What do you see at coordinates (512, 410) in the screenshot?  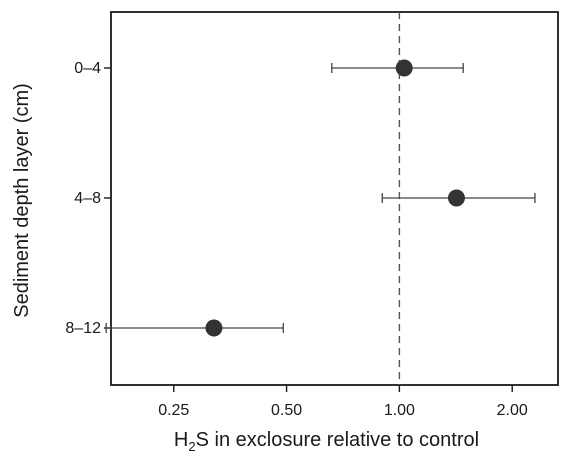 I see `x-tick-label: 2.00` at bounding box center [512, 410].